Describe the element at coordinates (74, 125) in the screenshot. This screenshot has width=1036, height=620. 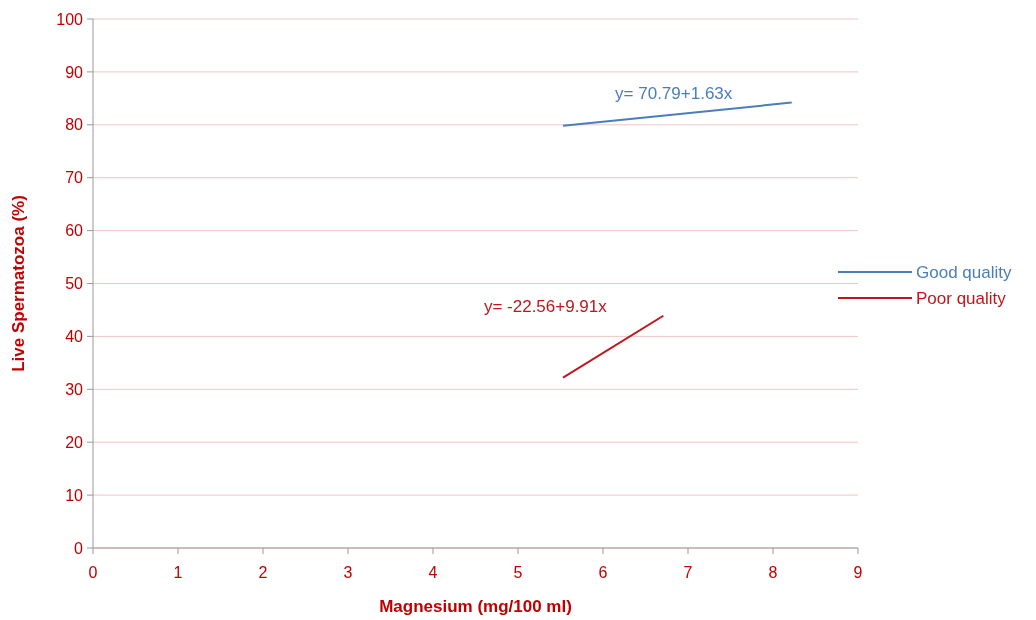
I see `y-tick-label: 80` at that location.